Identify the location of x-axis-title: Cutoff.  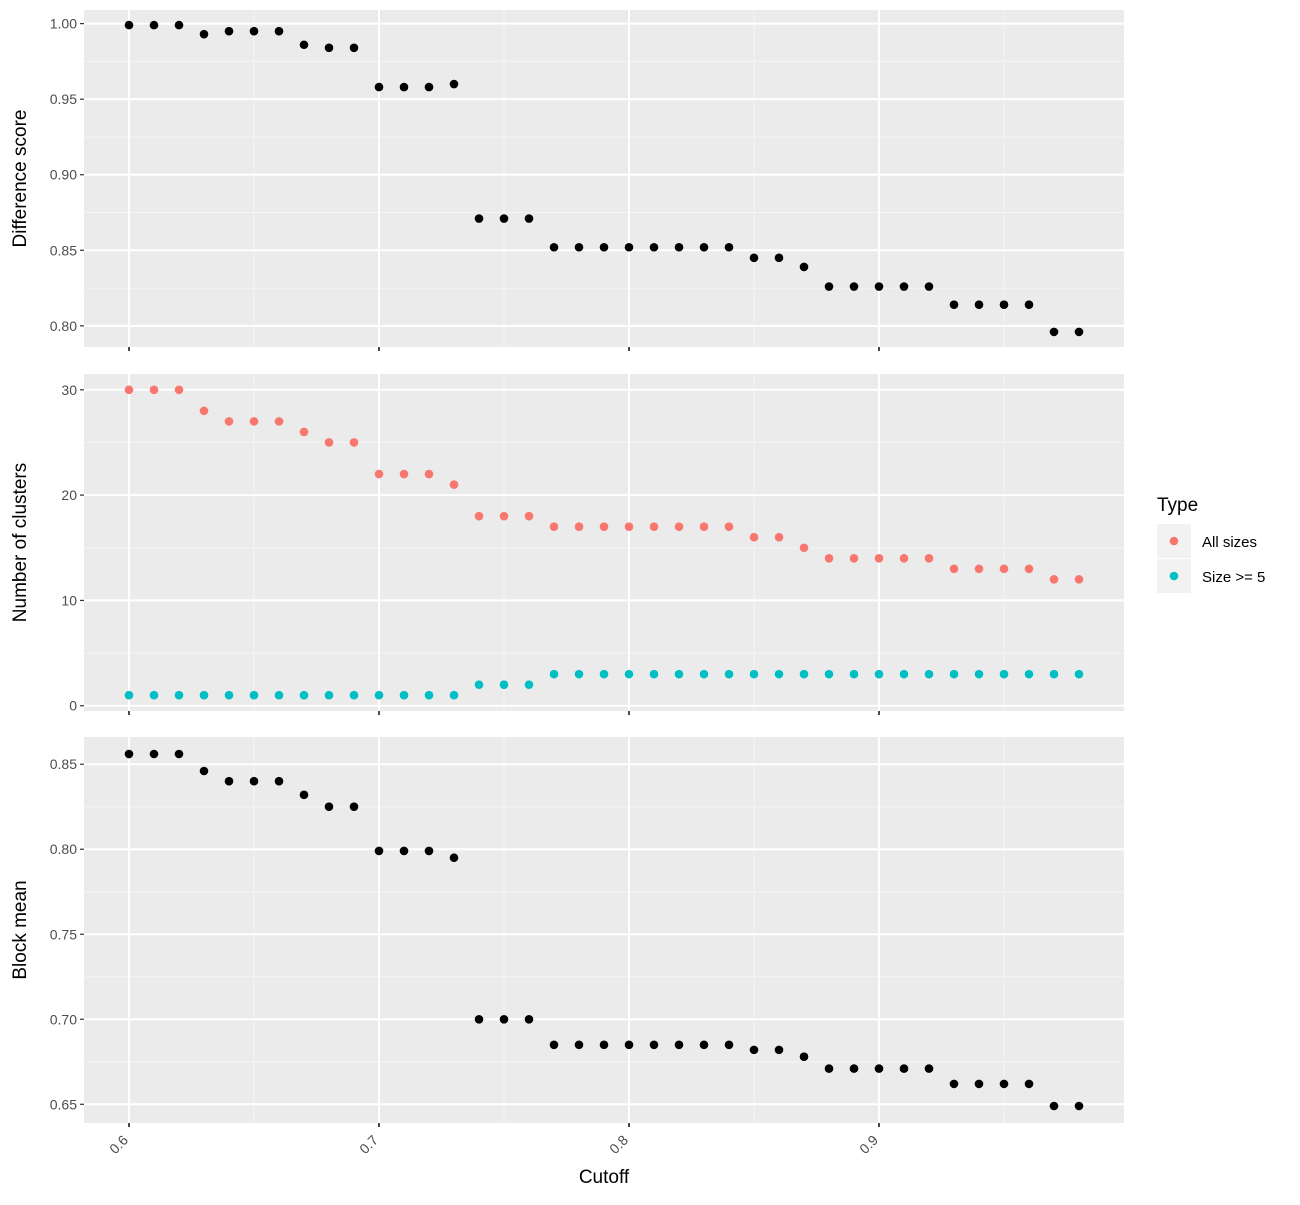
(604, 1177).